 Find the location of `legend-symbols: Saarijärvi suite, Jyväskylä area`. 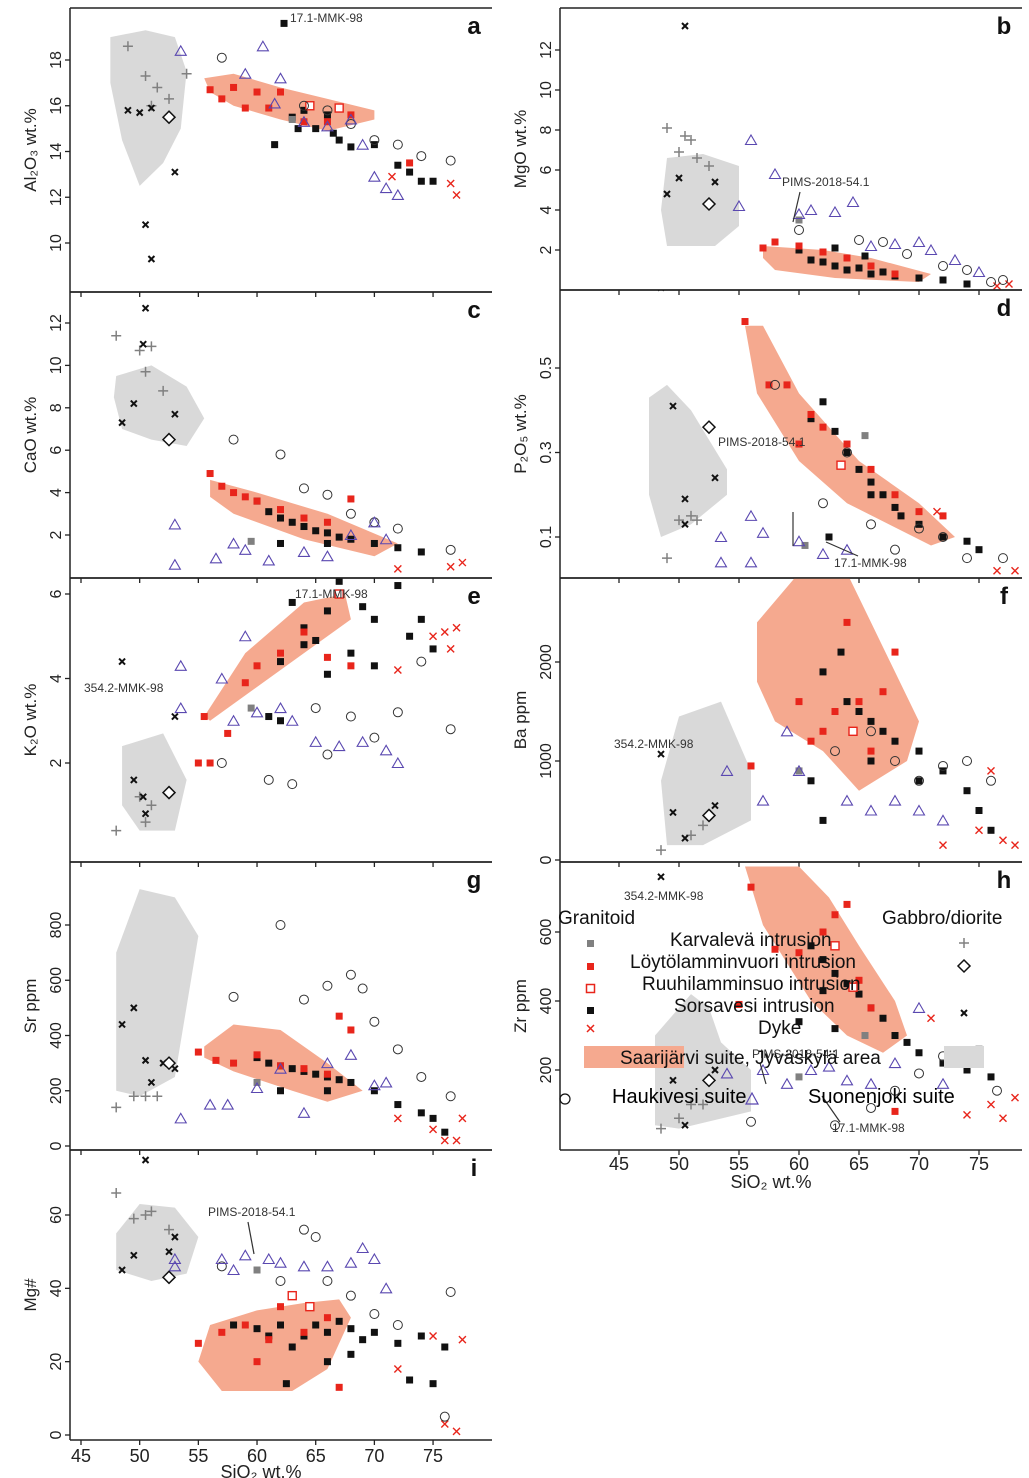

legend-symbols: Saarijärvi suite, Jyväskylä area is located at coordinates (771, 1021).